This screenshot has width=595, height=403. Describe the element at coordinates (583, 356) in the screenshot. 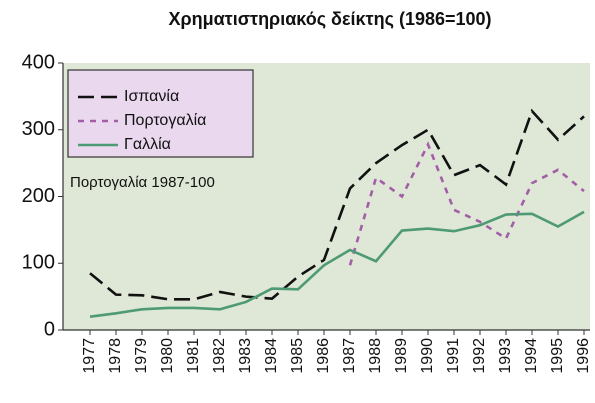

I see `x-tick-label: 1996` at that location.